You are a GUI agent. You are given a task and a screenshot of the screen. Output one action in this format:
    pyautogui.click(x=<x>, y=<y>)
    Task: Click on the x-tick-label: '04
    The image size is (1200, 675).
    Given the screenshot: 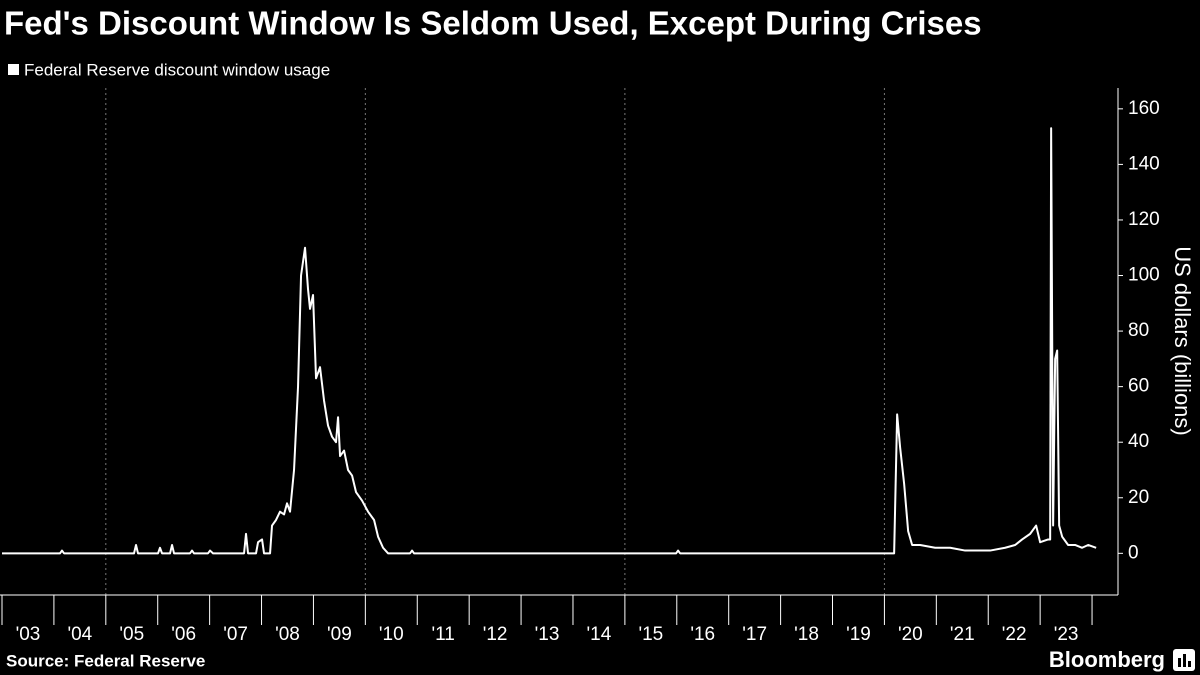 What is the action you would take?
    pyautogui.click(x=79, y=634)
    